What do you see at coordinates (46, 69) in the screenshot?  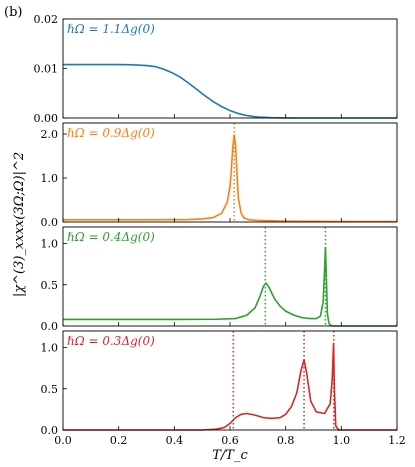 I see `y-tick-label: 0.01` at bounding box center [46, 69].